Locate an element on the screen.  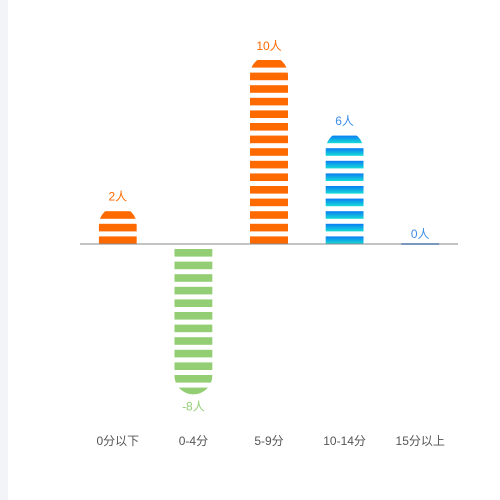
x-tick-label-5: 15分以上 is located at coordinates (420, 441).